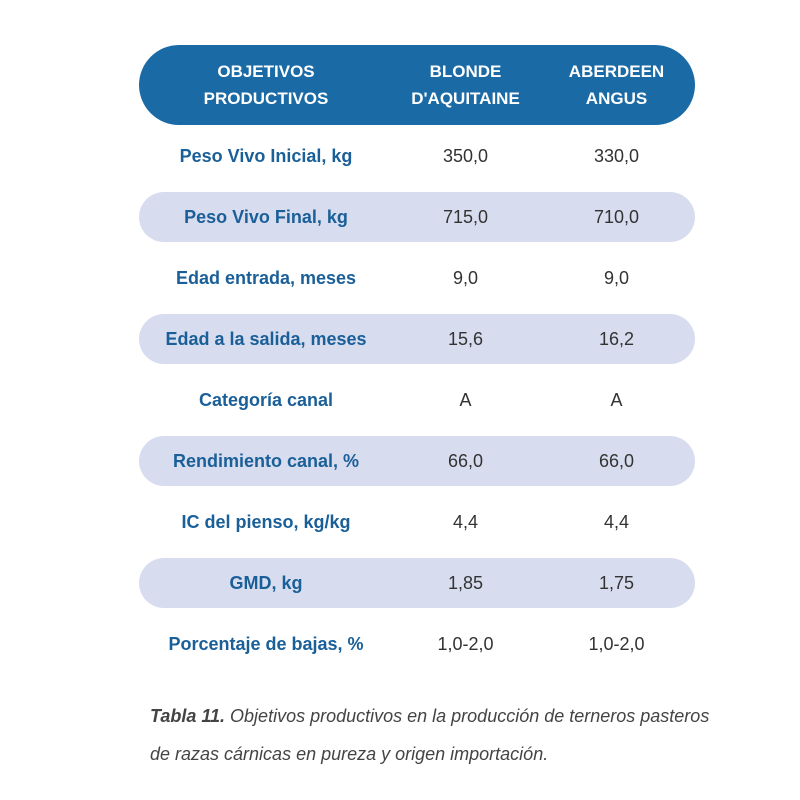 The image size is (800, 800). I want to click on header-angus: ABERDEEN ANGUS, so click(616, 85).